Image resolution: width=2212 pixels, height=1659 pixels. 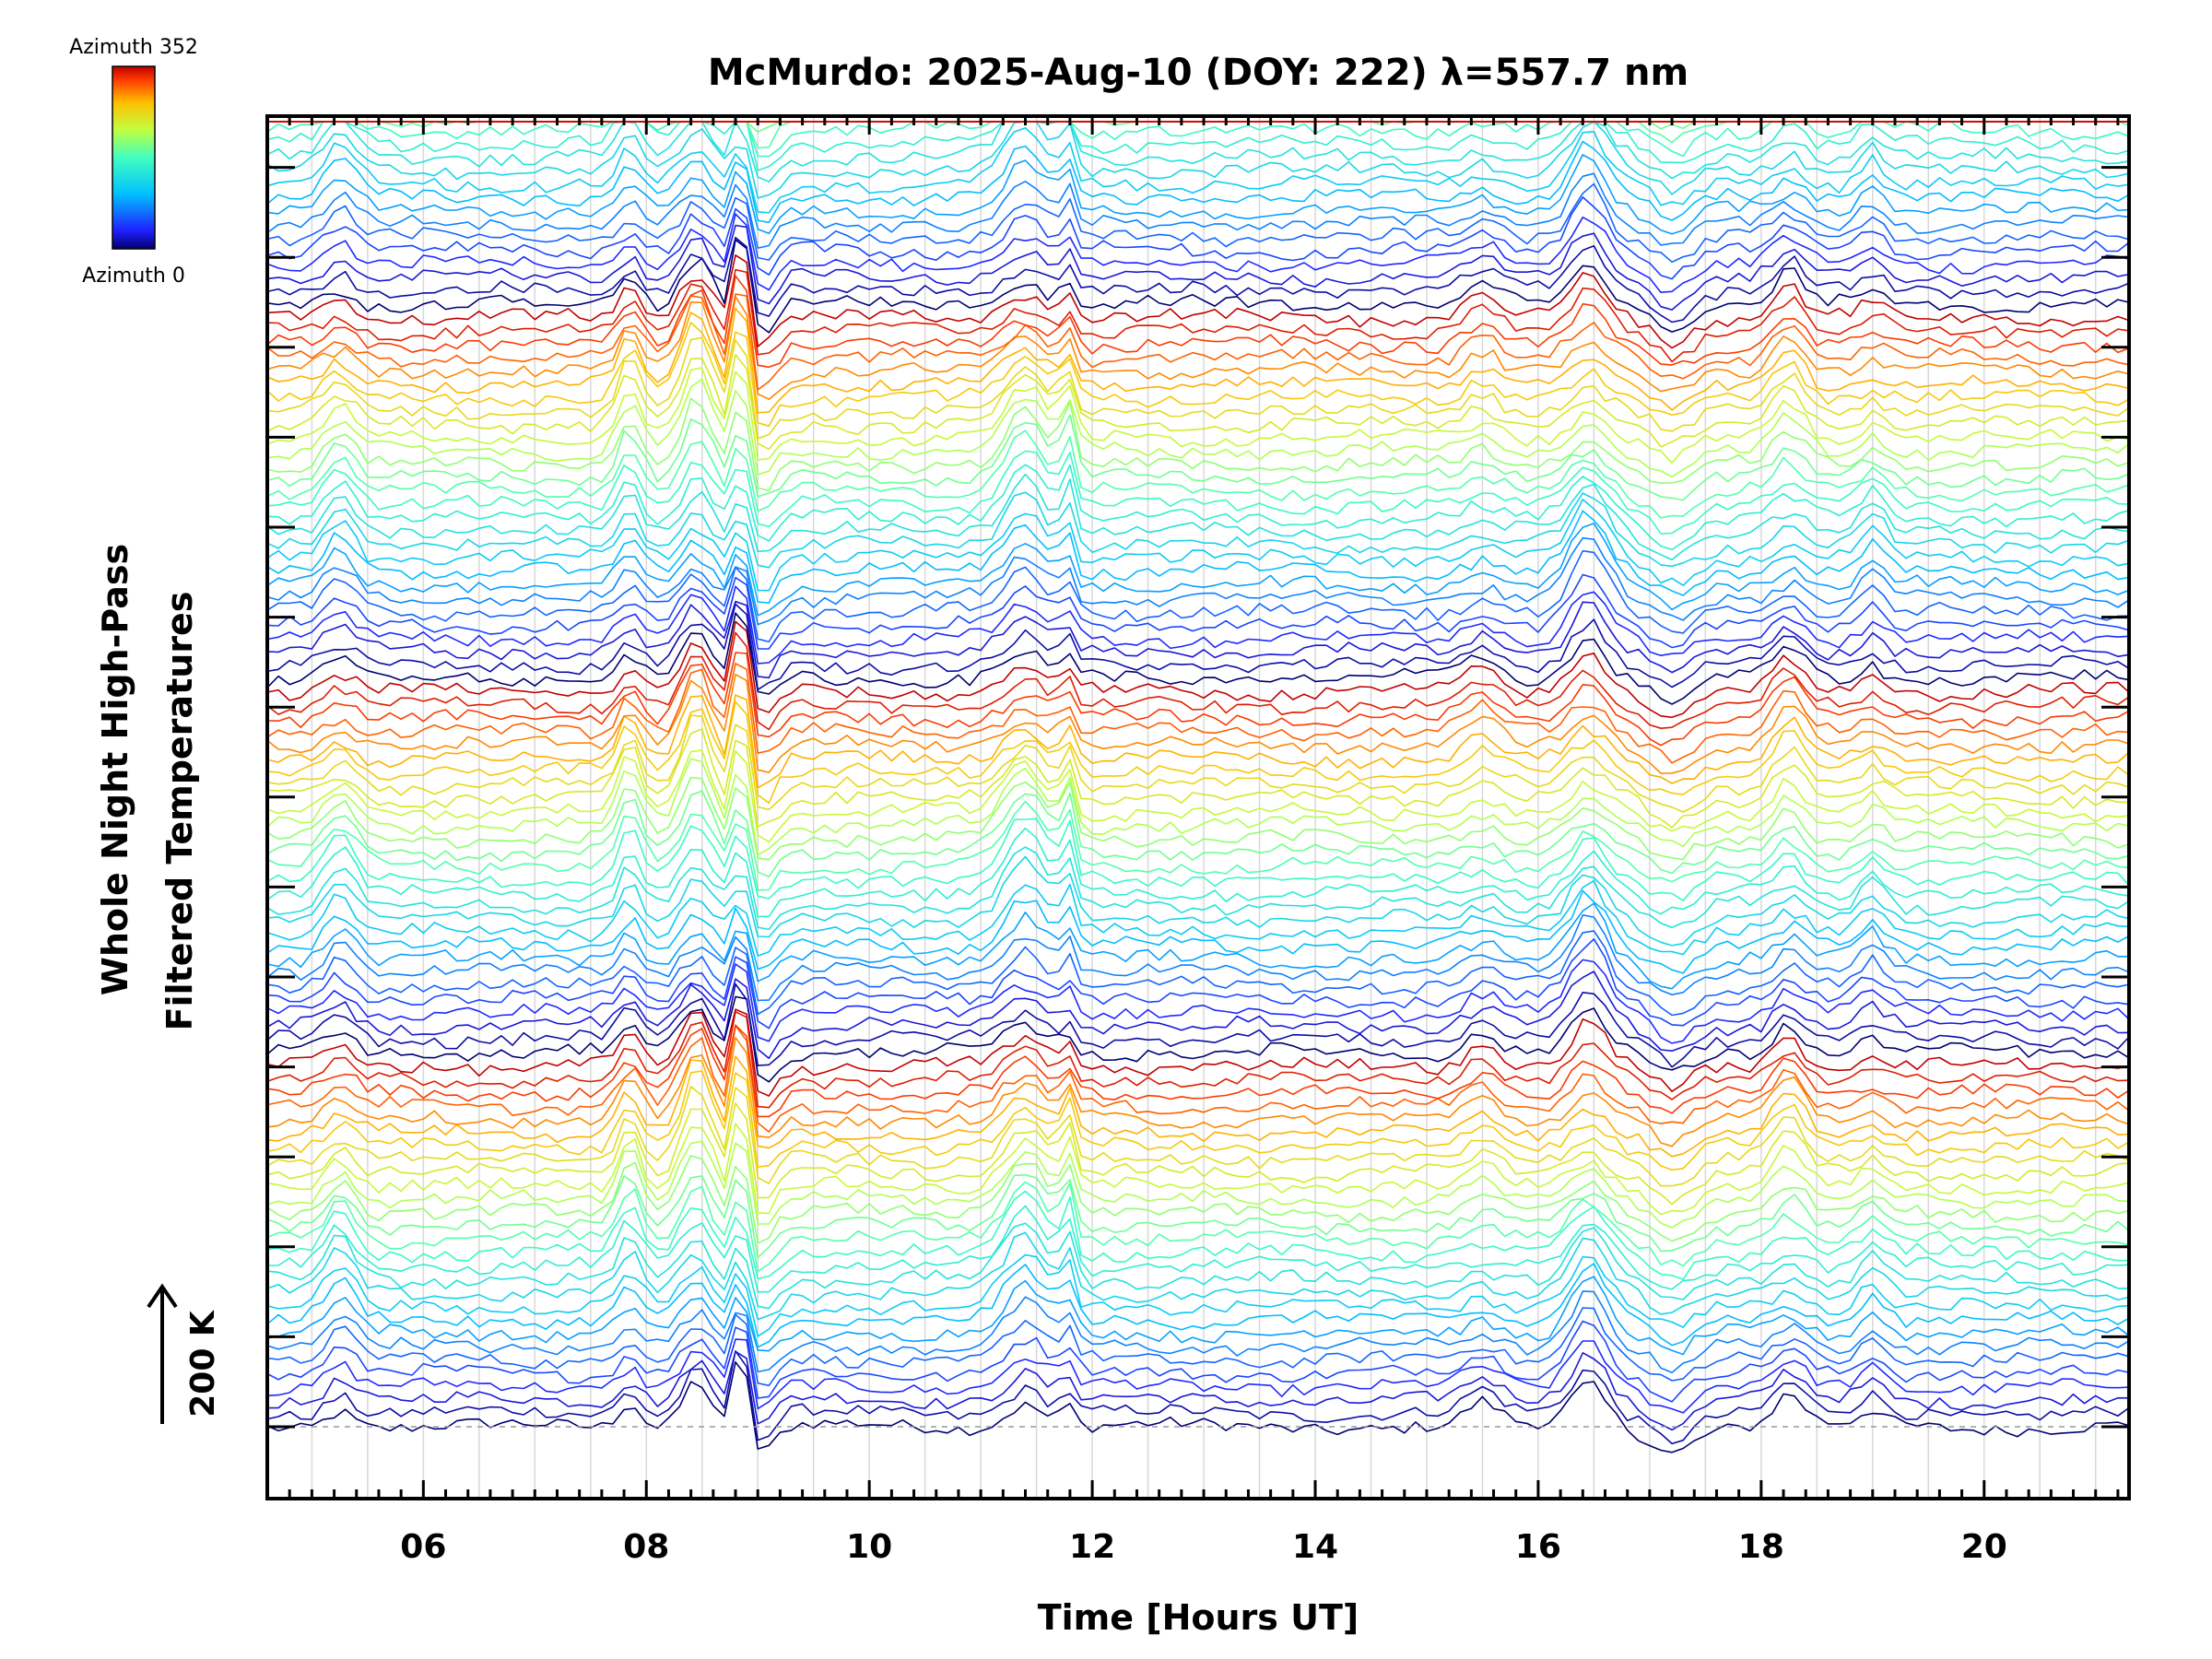 I want to click on temperature-scale: 200 K, so click(x=184, y=1353).